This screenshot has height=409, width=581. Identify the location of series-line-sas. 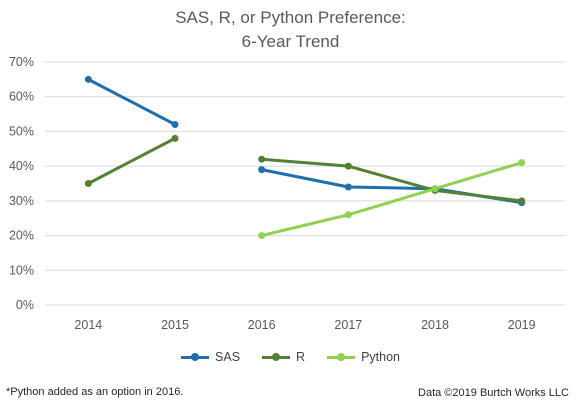
(131, 101).